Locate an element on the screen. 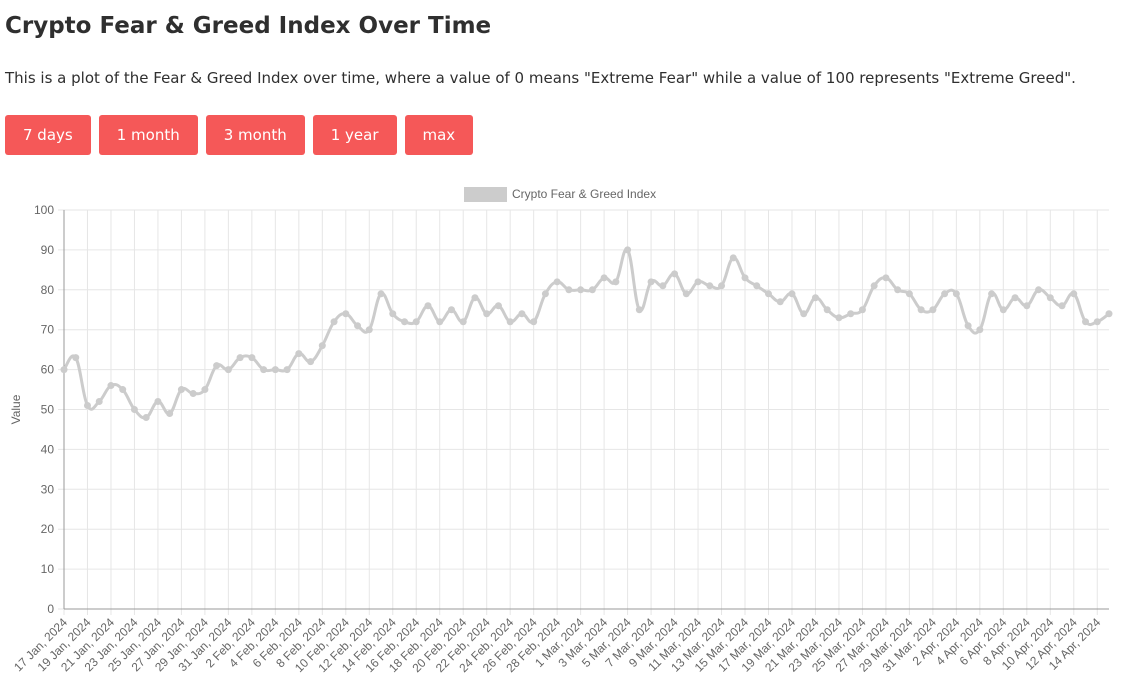 The image size is (1123, 697). y-tick-label: 50 is located at coordinates (48, 410).